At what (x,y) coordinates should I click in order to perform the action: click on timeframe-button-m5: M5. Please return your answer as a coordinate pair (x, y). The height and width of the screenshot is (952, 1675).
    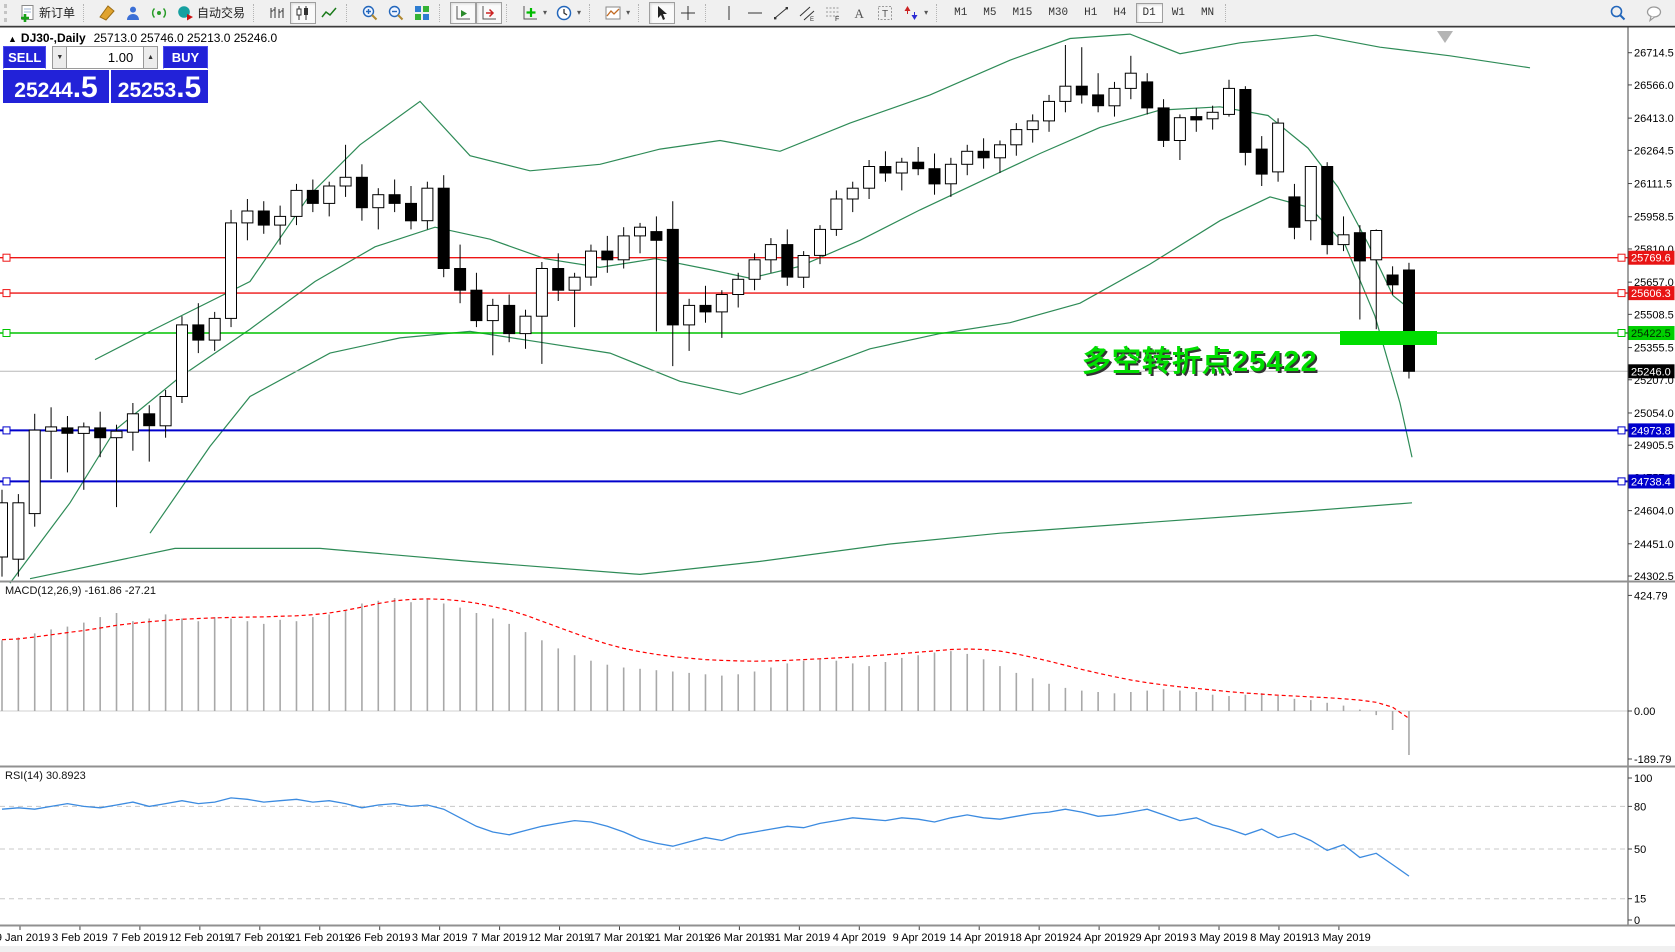
    Looking at the image, I should click on (989, 13).